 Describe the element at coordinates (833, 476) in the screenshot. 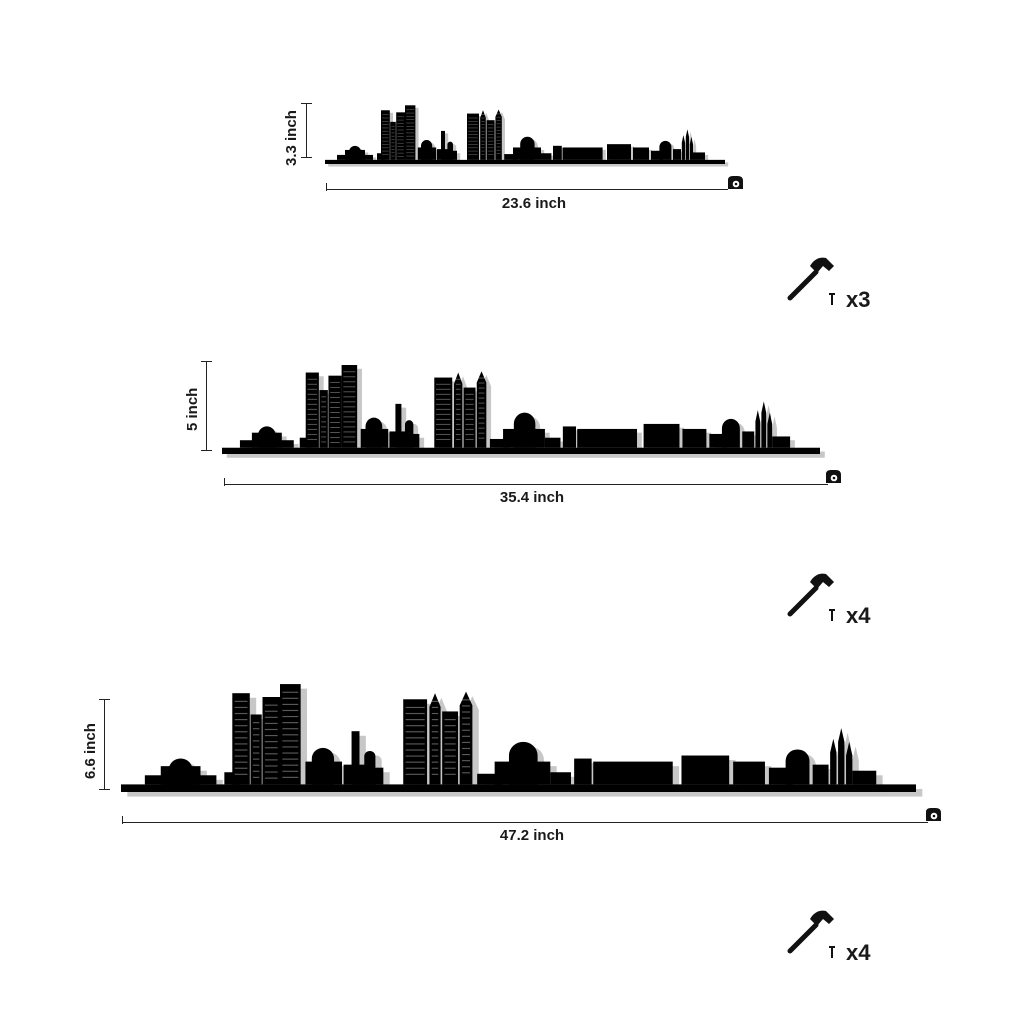

I see `tape-measure-icon` at that location.